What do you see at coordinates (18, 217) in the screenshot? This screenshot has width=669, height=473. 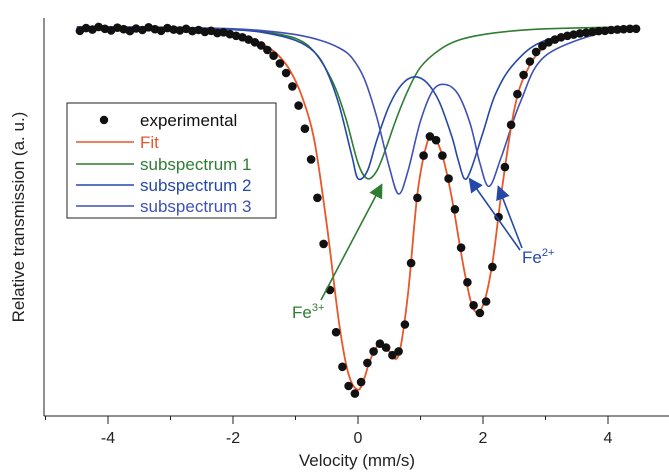 I see `y-axis-label: Relative transmission (a. u.)` at bounding box center [18, 217].